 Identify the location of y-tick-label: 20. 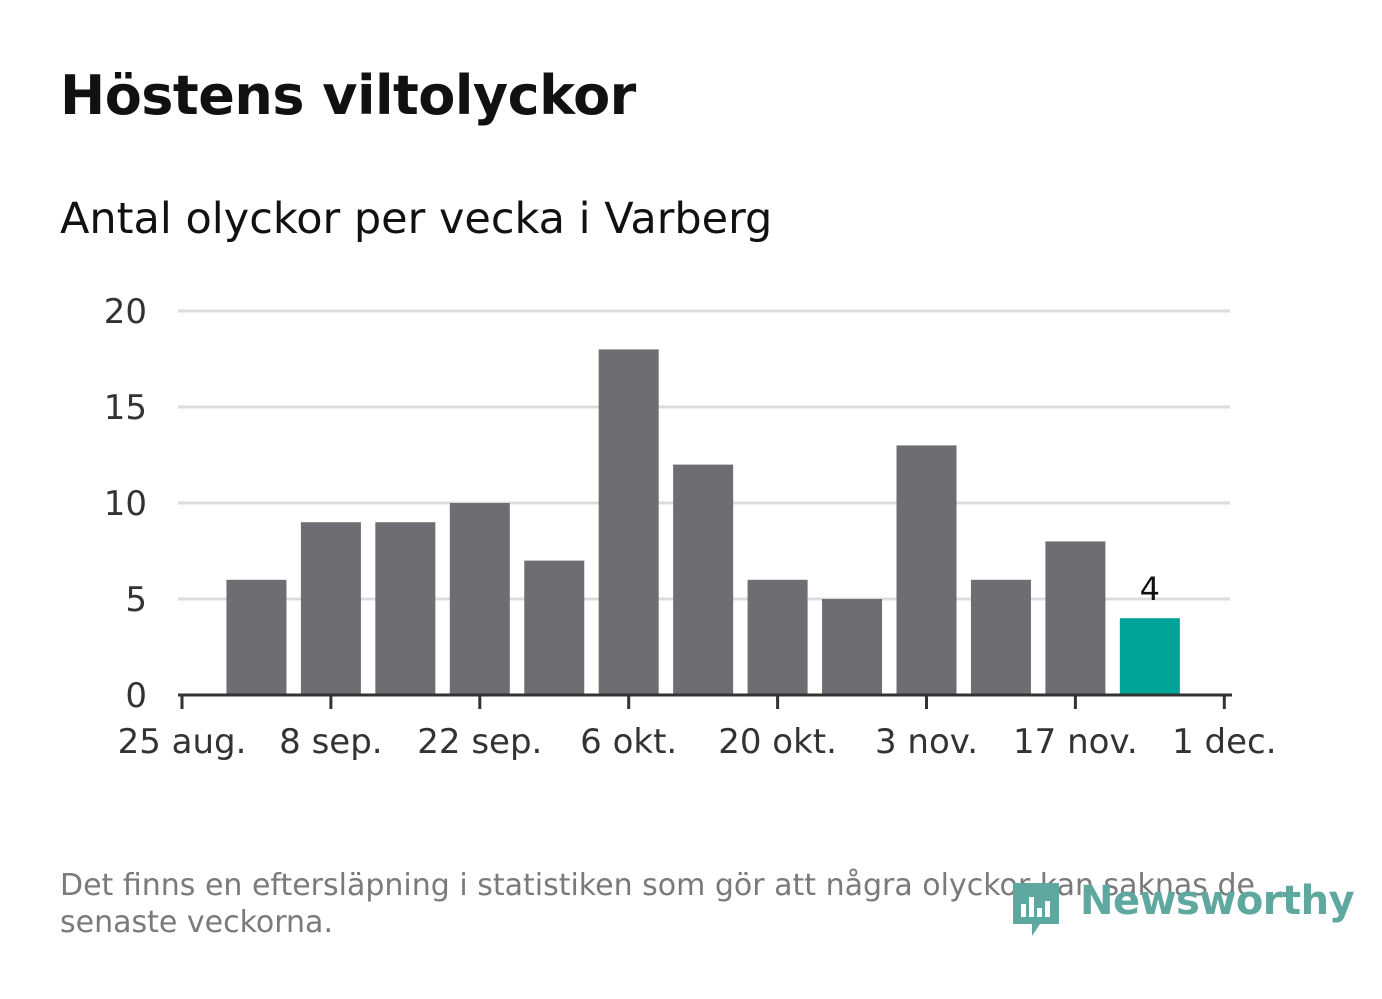
(125, 312).